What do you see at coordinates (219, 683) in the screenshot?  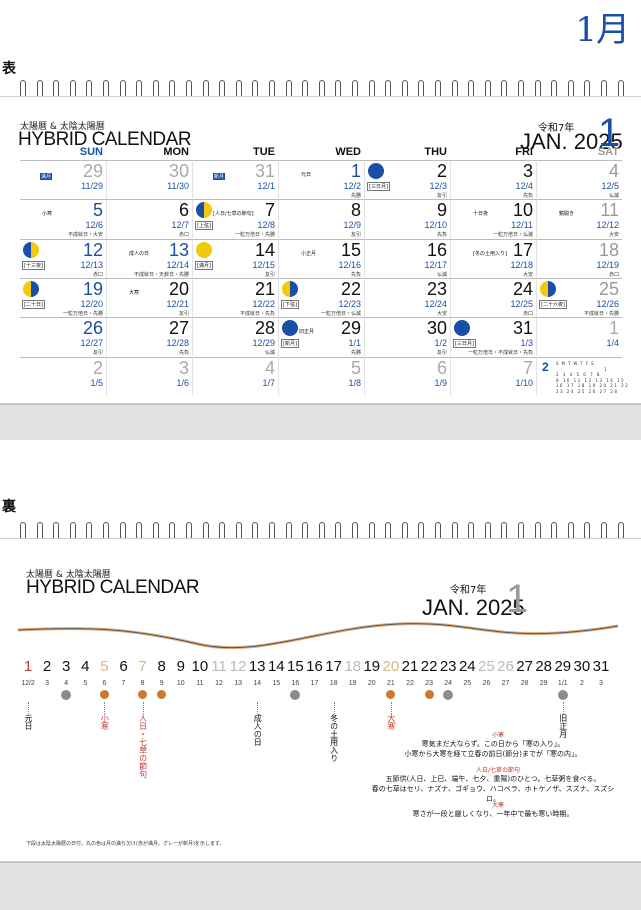 I see `timeline-lunar: 12` at bounding box center [219, 683].